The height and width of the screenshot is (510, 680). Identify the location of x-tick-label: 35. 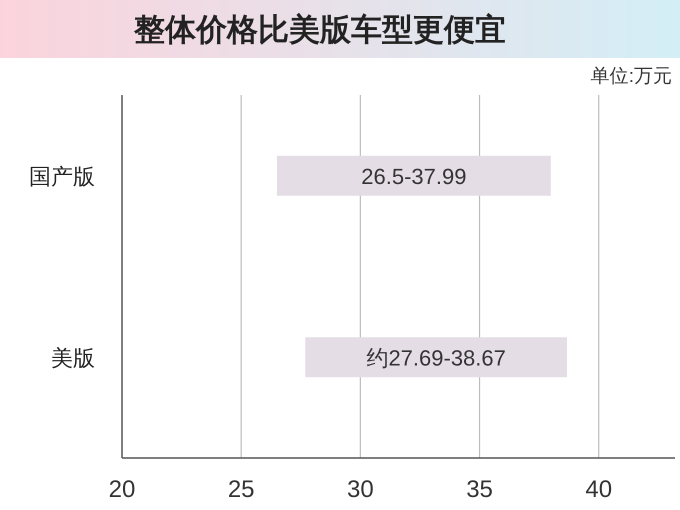
(479, 489).